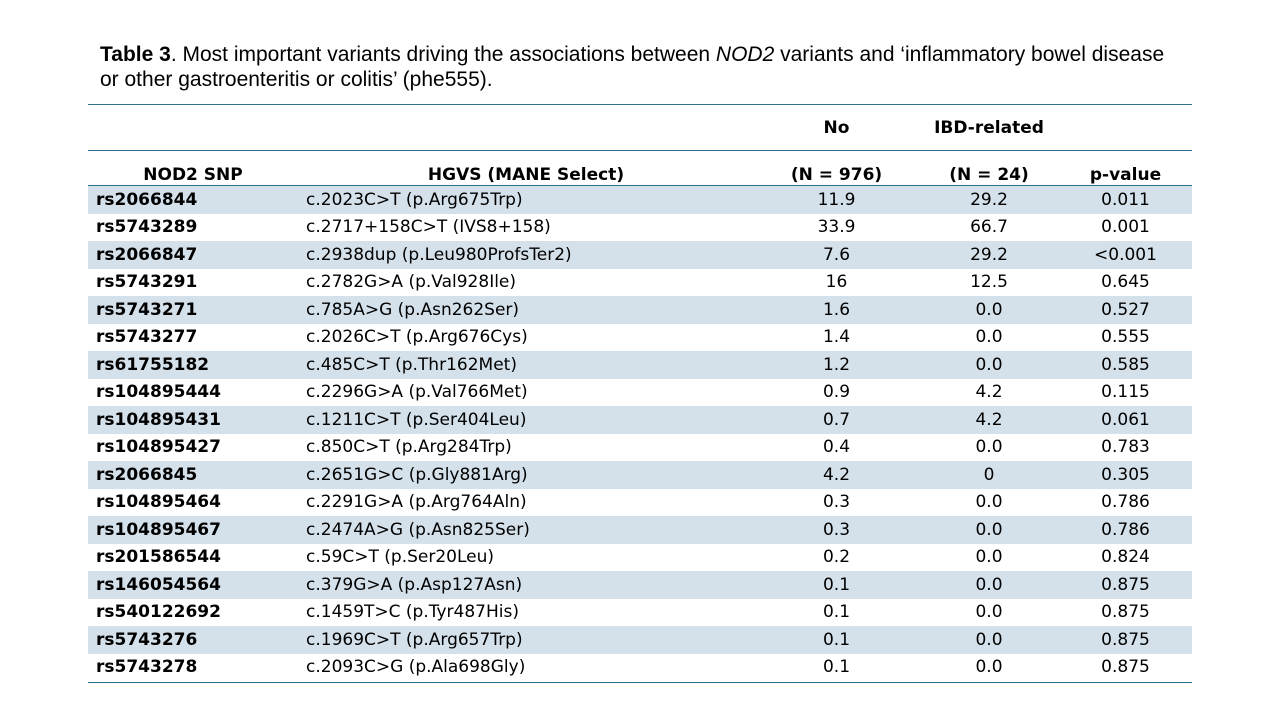 The width and height of the screenshot is (1280, 720). What do you see at coordinates (1125, 365) in the screenshot?
I see `cell-p-value: 0.585` at bounding box center [1125, 365].